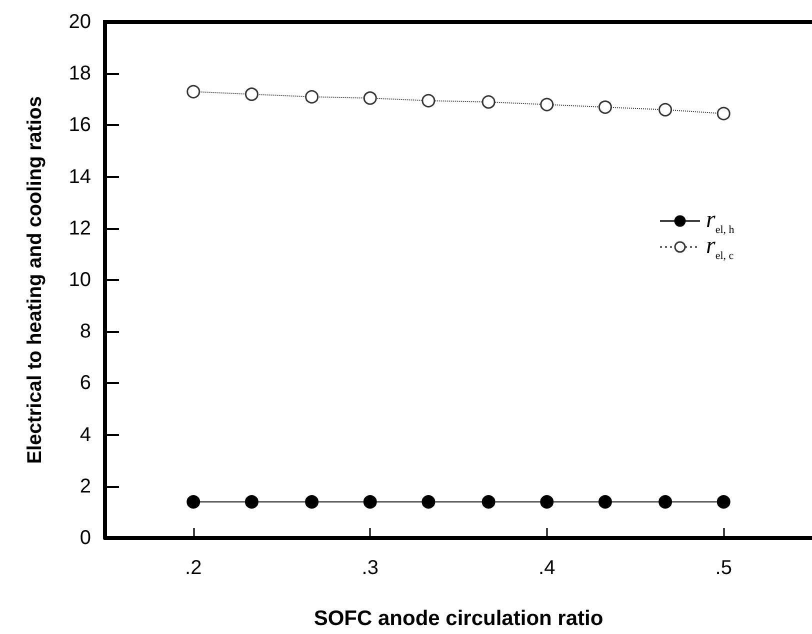 The width and height of the screenshot is (812, 634). What do you see at coordinates (79, 125) in the screenshot?
I see `y-tick-label: 16` at bounding box center [79, 125].